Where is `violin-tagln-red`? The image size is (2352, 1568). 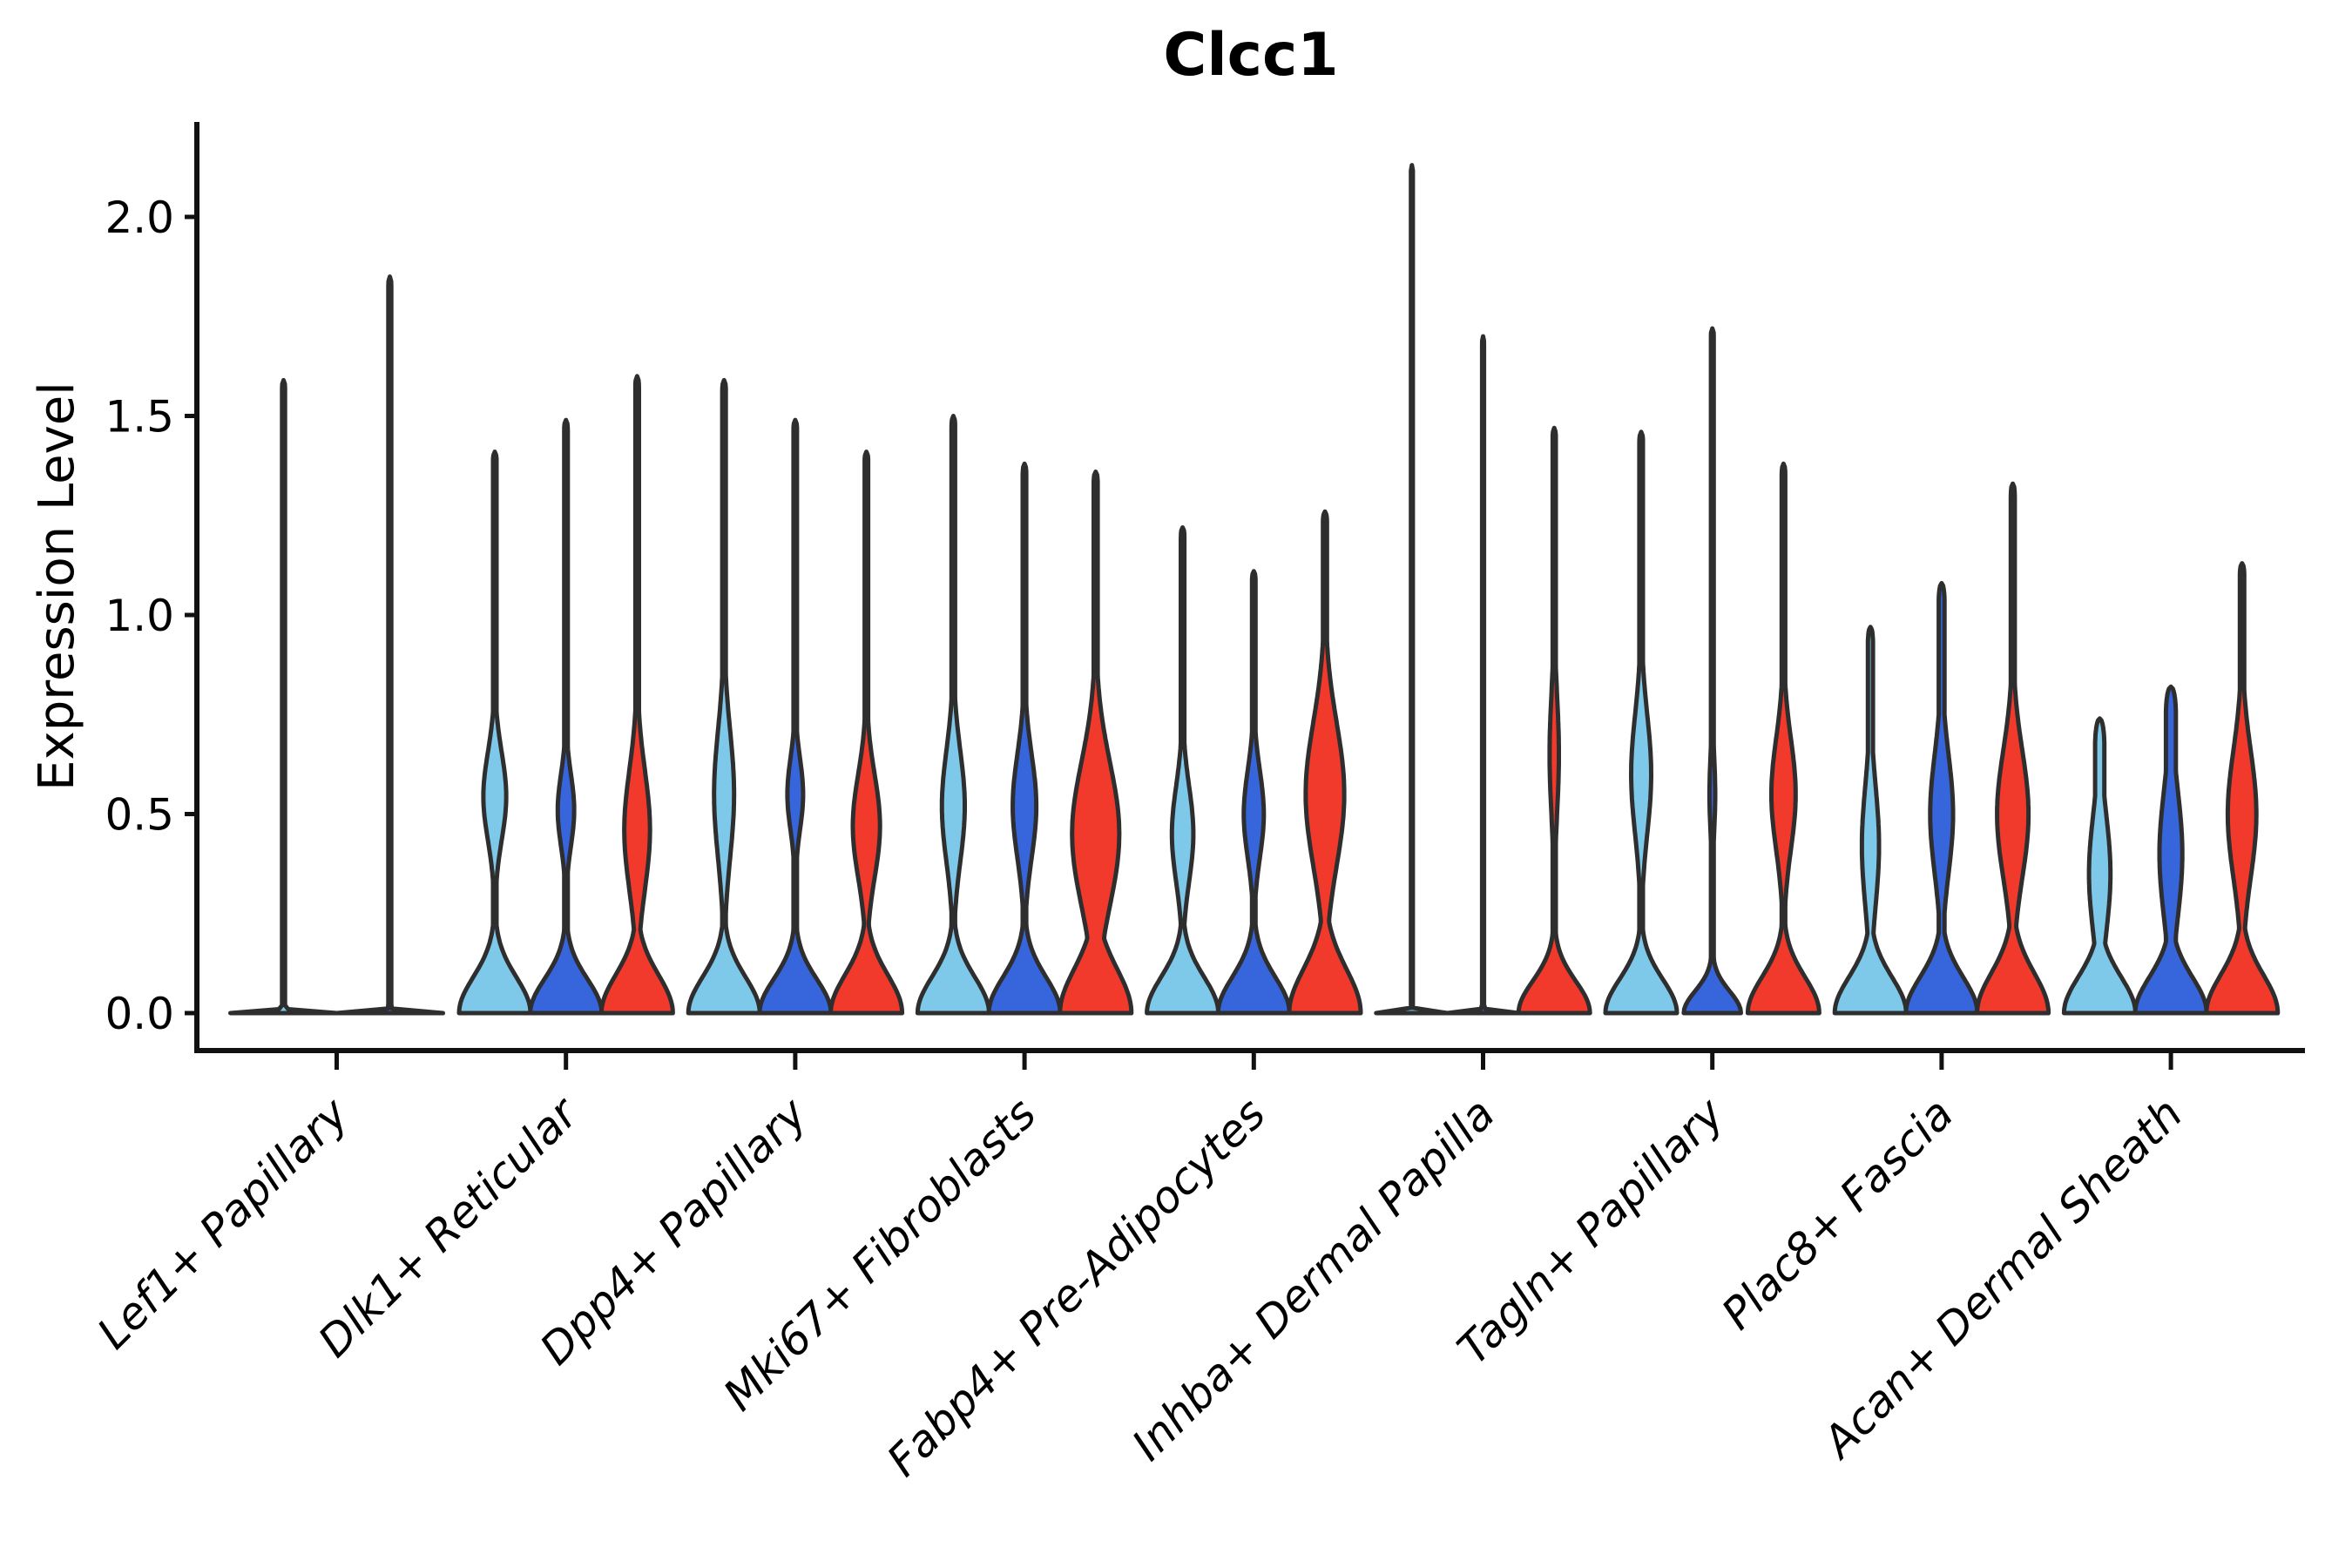
violin-tagln-red is located at coordinates (1783, 738).